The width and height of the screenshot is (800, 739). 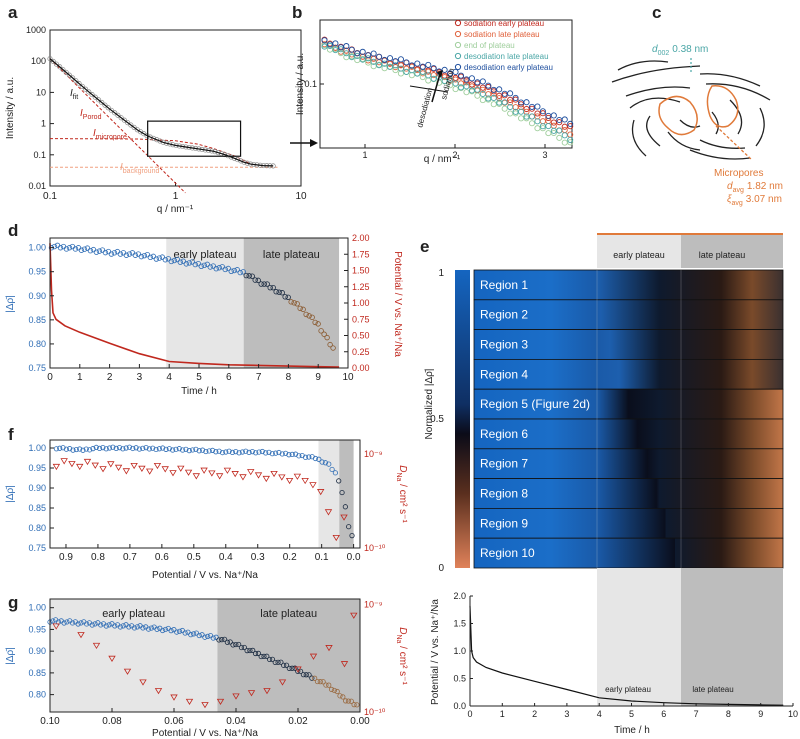 I want to click on g-ytick-label: 1.00, so click(x=37, y=608).